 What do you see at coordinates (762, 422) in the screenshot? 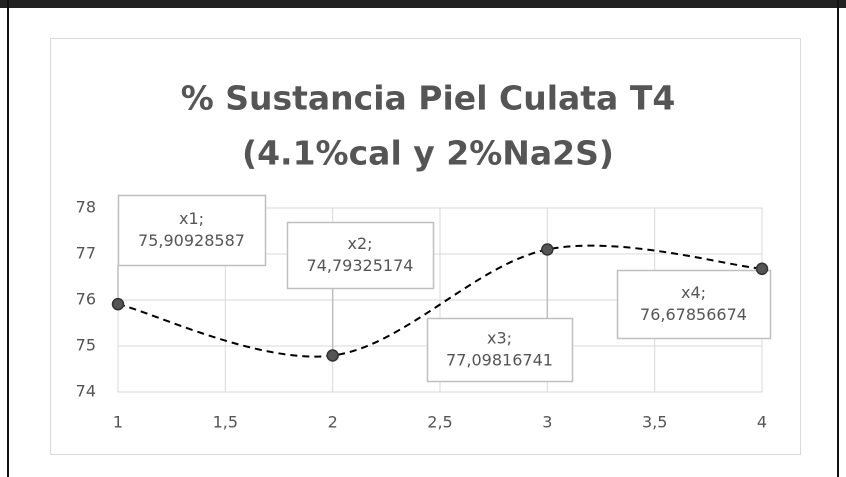
I see `x-tick-label: 4` at bounding box center [762, 422].